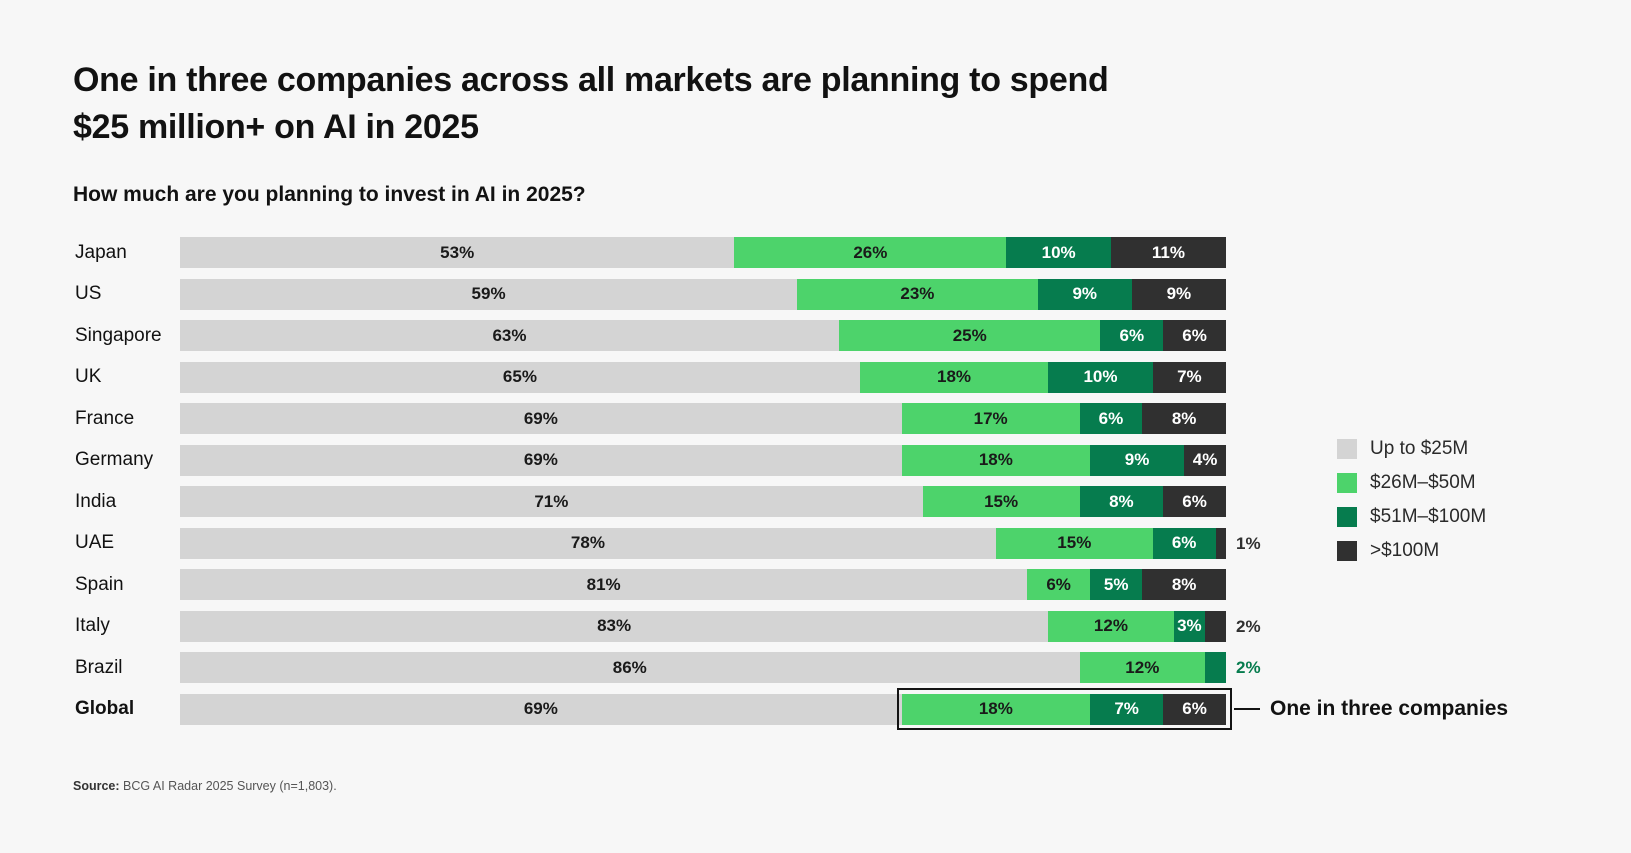 This screenshot has width=1631, height=853. I want to click on stacked-bar-japan: 53% 26% 10% 11%, so click(703, 252).